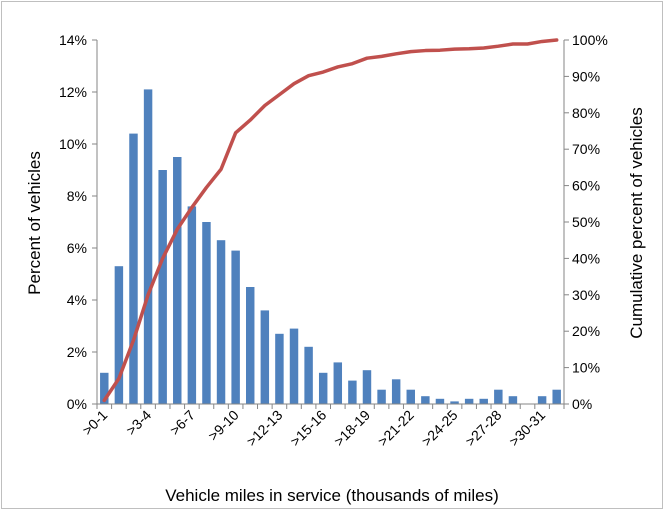 This screenshot has width=666, height=515. What do you see at coordinates (395, 428) in the screenshot?
I see `x-tick-label: >21-22` at bounding box center [395, 428].